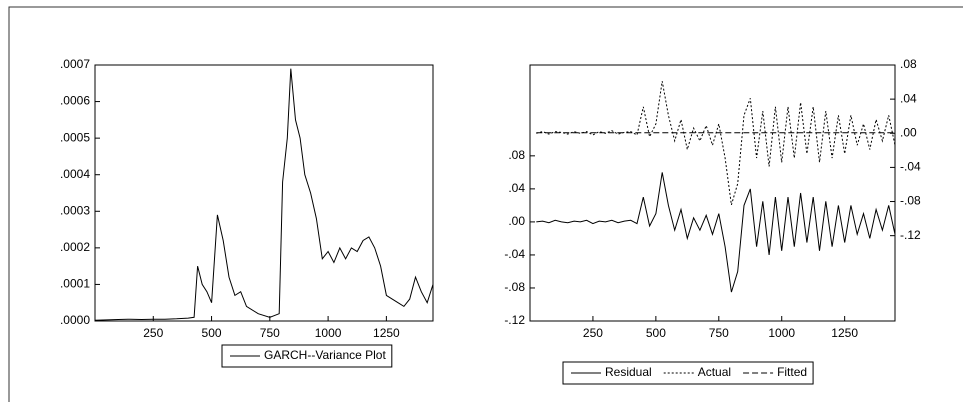 The image size is (964, 402). Describe the element at coordinates (514, 254) in the screenshot. I see `y-tick-label: -.04` at that location.